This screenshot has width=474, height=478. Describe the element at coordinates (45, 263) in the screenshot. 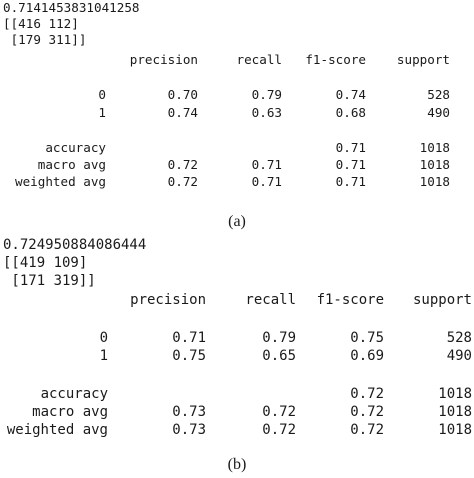

I see `confusion-matrix-row: [[419 109]` at that location.